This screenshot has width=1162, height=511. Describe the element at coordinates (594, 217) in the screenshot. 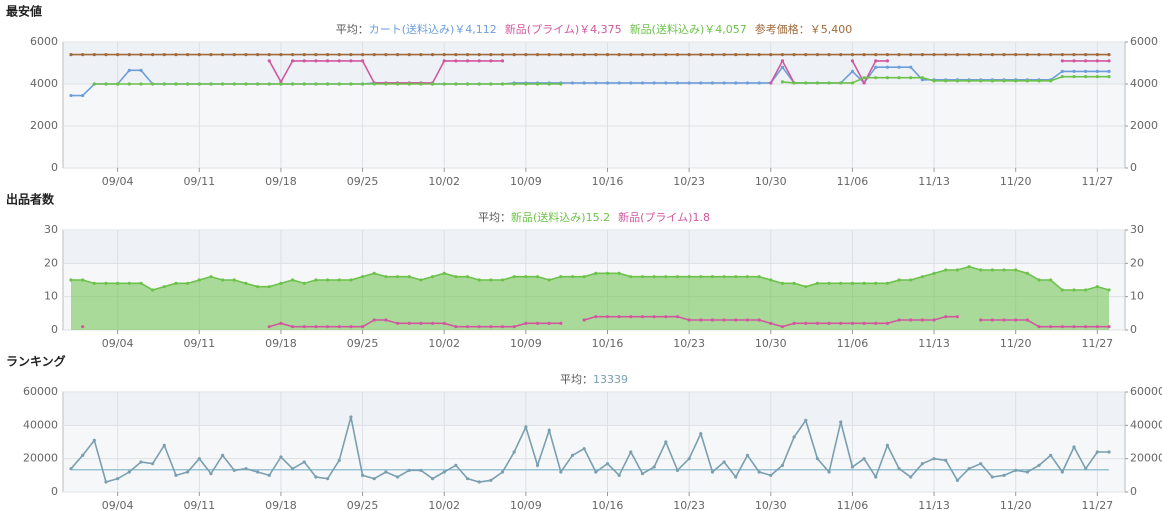

I see `subtitle: 平均：新品(送料込み)15.2 新品(プライム)1.8` at that location.